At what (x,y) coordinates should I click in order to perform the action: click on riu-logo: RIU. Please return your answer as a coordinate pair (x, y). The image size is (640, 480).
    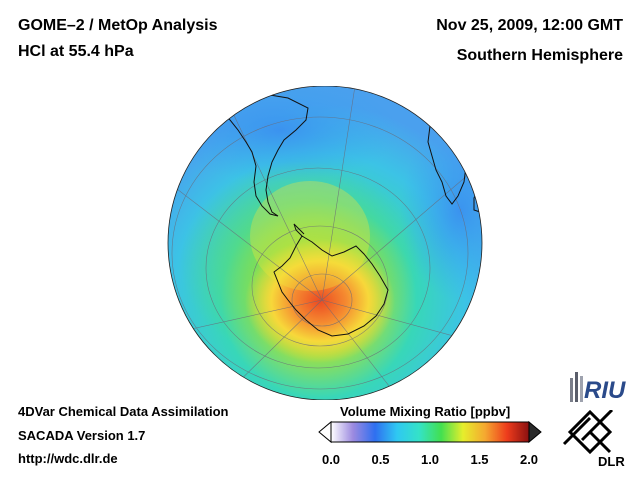
    Looking at the image, I should click on (598, 388).